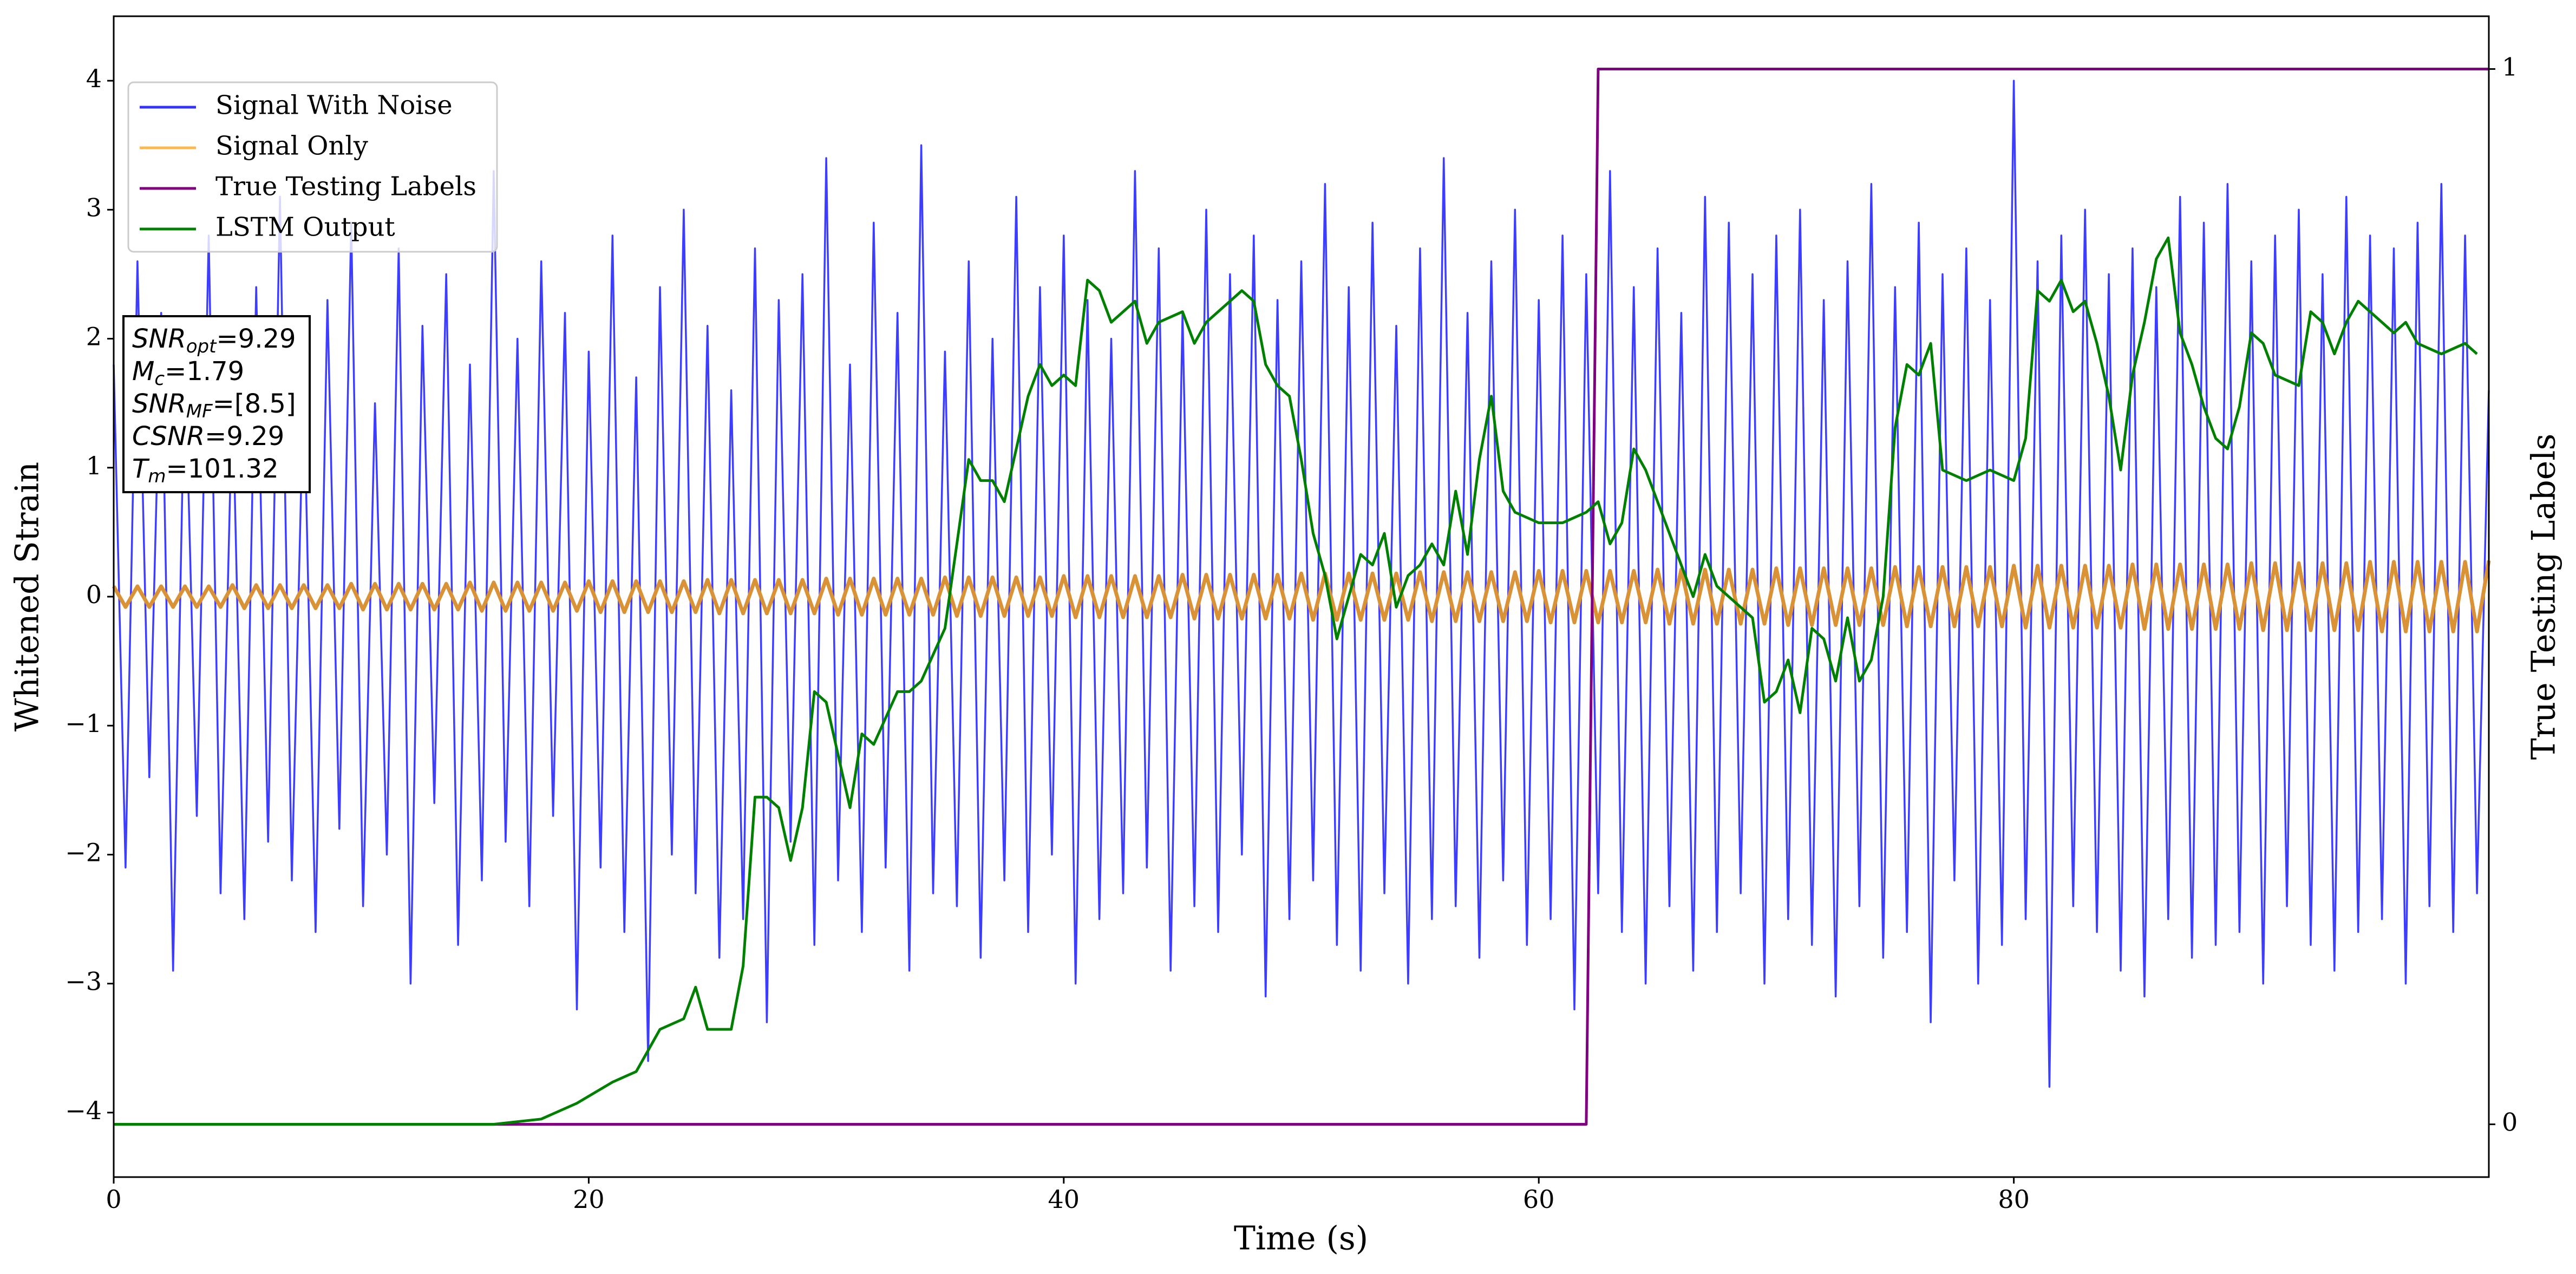 The width and height of the screenshot is (2576, 1274). What do you see at coordinates (2510, 66) in the screenshot?
I see `y2-tick-label: 1` at bounding box center [2510, 66].